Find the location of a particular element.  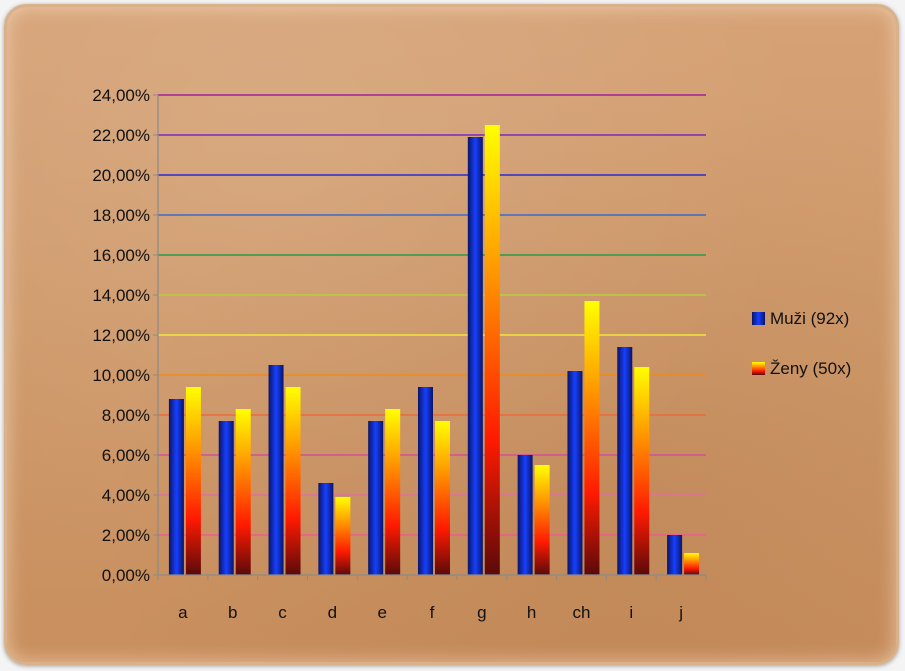

y-tick-label: 4,00% is located at coordinates (126, 495).